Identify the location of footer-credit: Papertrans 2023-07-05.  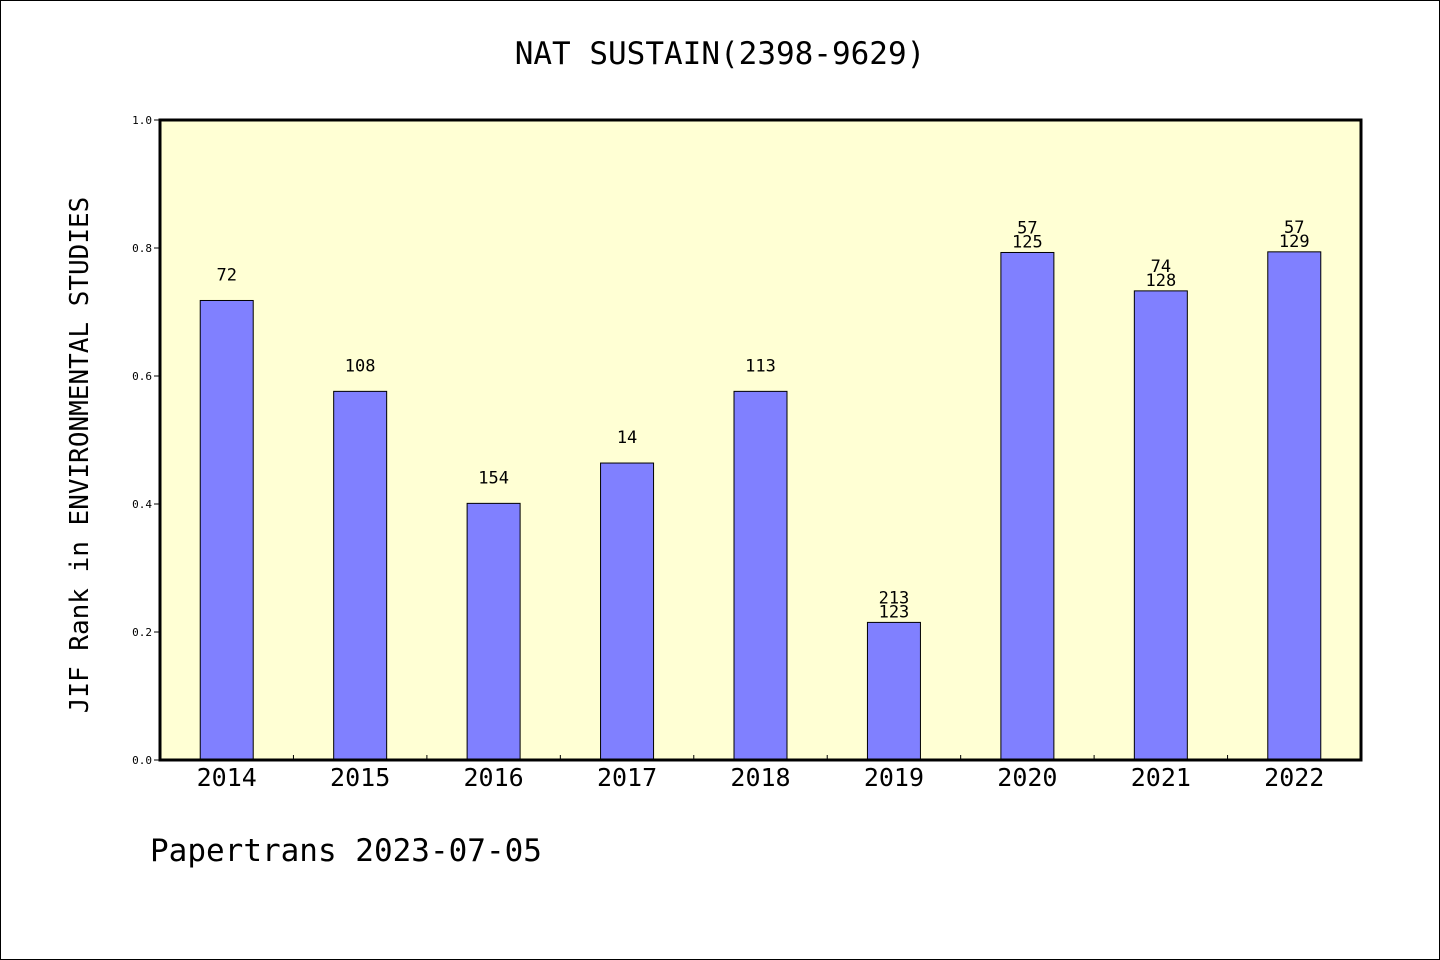
(346, 851).